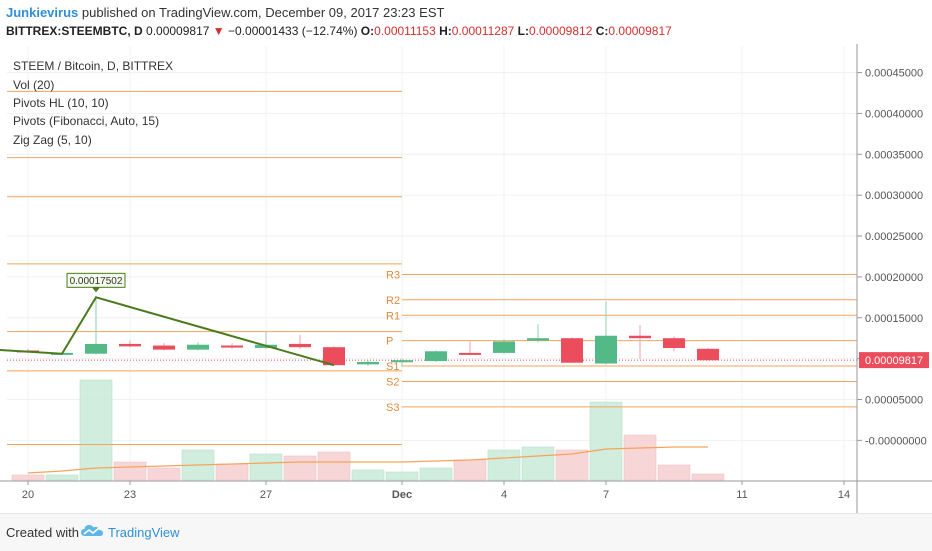 The width and height of the screenshot is (932, 551). Describe the element at coordinates (178, 31) in the screenshot. I see `last-value: 0.00009817` at that location.